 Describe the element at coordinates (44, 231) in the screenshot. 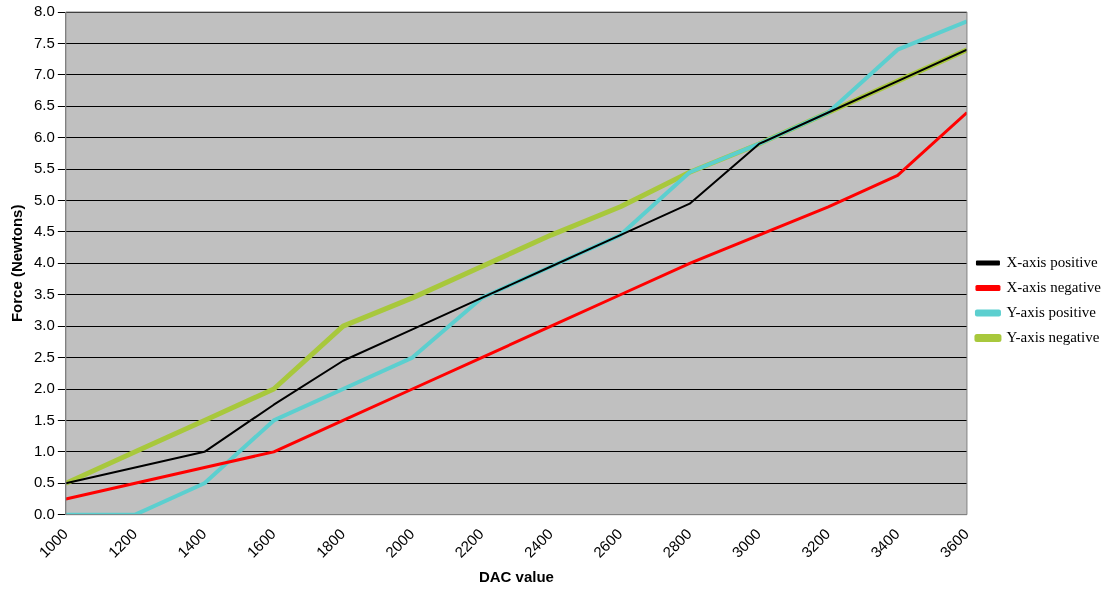

I see `y-tick-label: 4.5` at that location.